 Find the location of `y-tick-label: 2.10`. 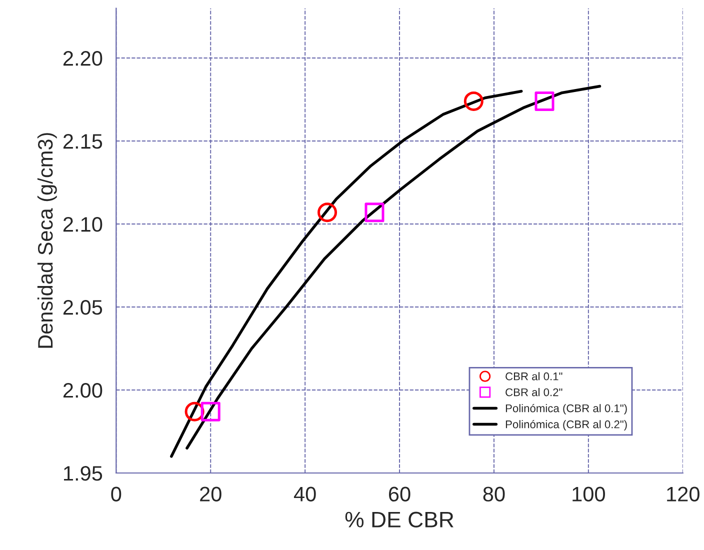

y-tick-label: 2.10 is located at coordinates (82, 224).